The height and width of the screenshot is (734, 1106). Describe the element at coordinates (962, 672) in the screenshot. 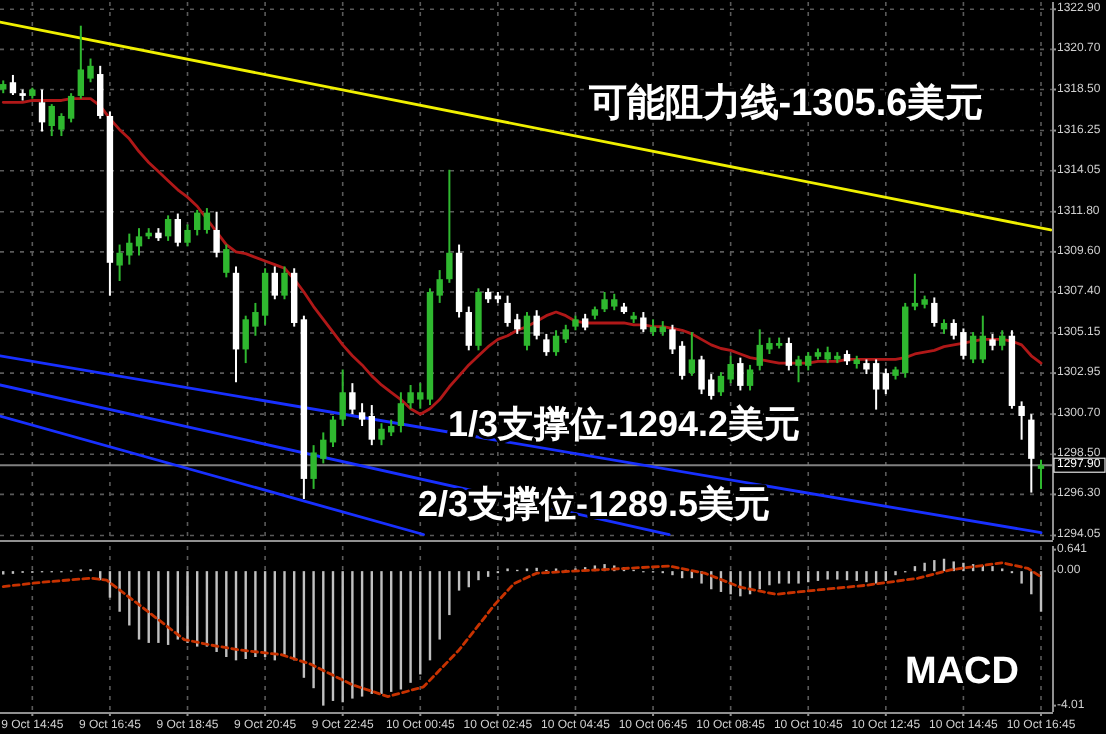

I see `annotation: MACD` at that location.